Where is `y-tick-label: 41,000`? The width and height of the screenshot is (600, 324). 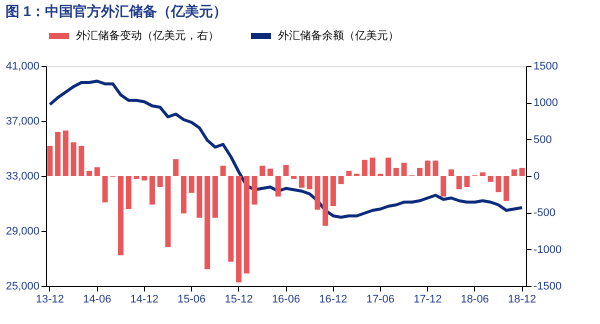
y-tick-label: 41,000 is located at coordinates (23, 66).